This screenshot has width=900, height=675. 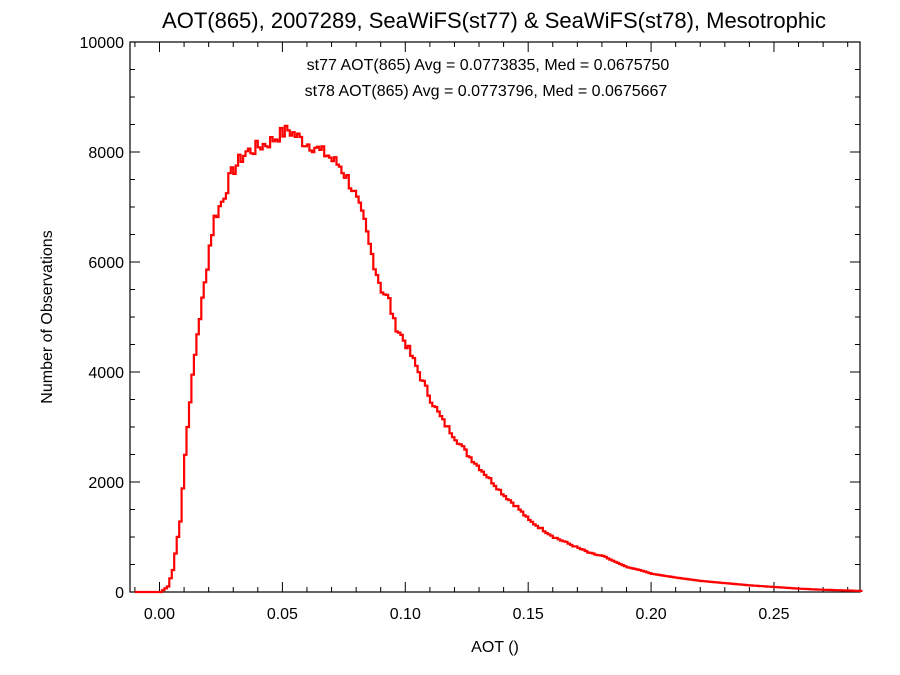 What do you see at coordinates (495, 647) in the screenshot?
I see `x-axis-label: AOT ()` at bounding box center [495, 647].